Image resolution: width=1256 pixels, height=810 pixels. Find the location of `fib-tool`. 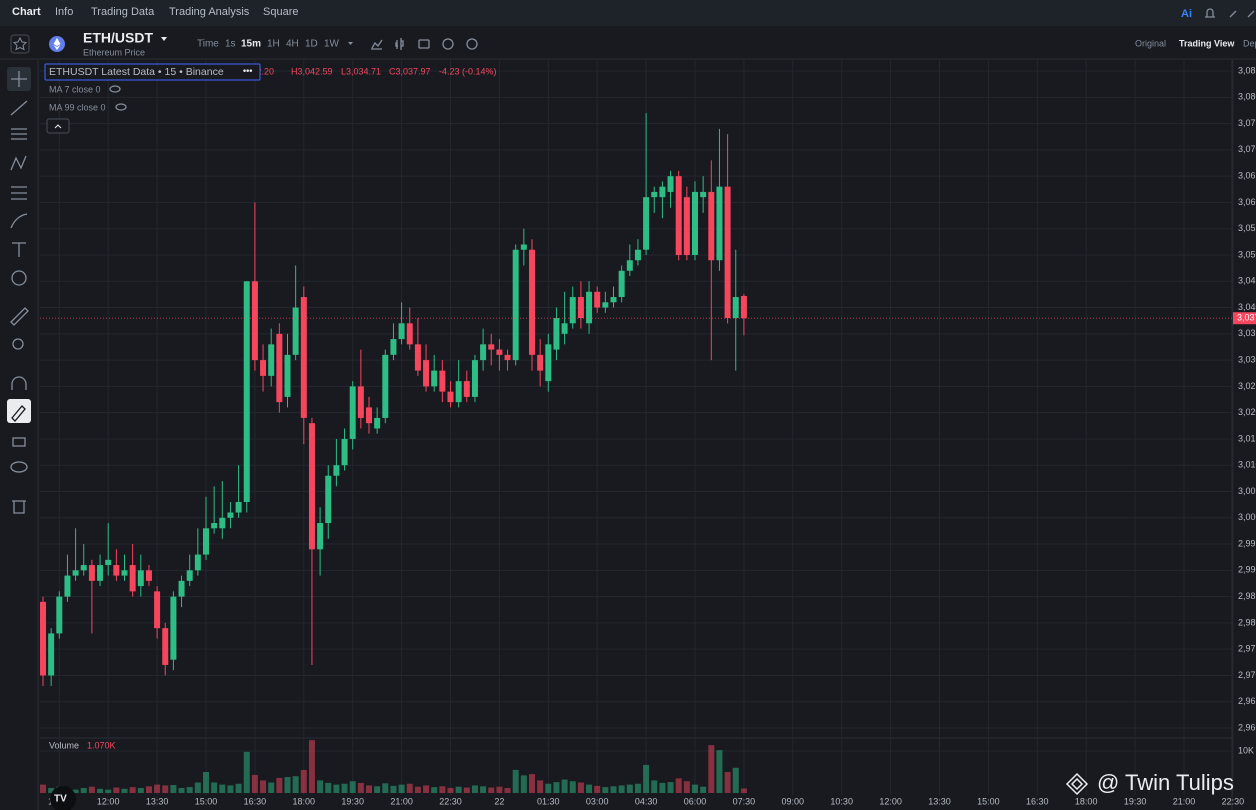

fib-tool is located at coordinates (19, 193).